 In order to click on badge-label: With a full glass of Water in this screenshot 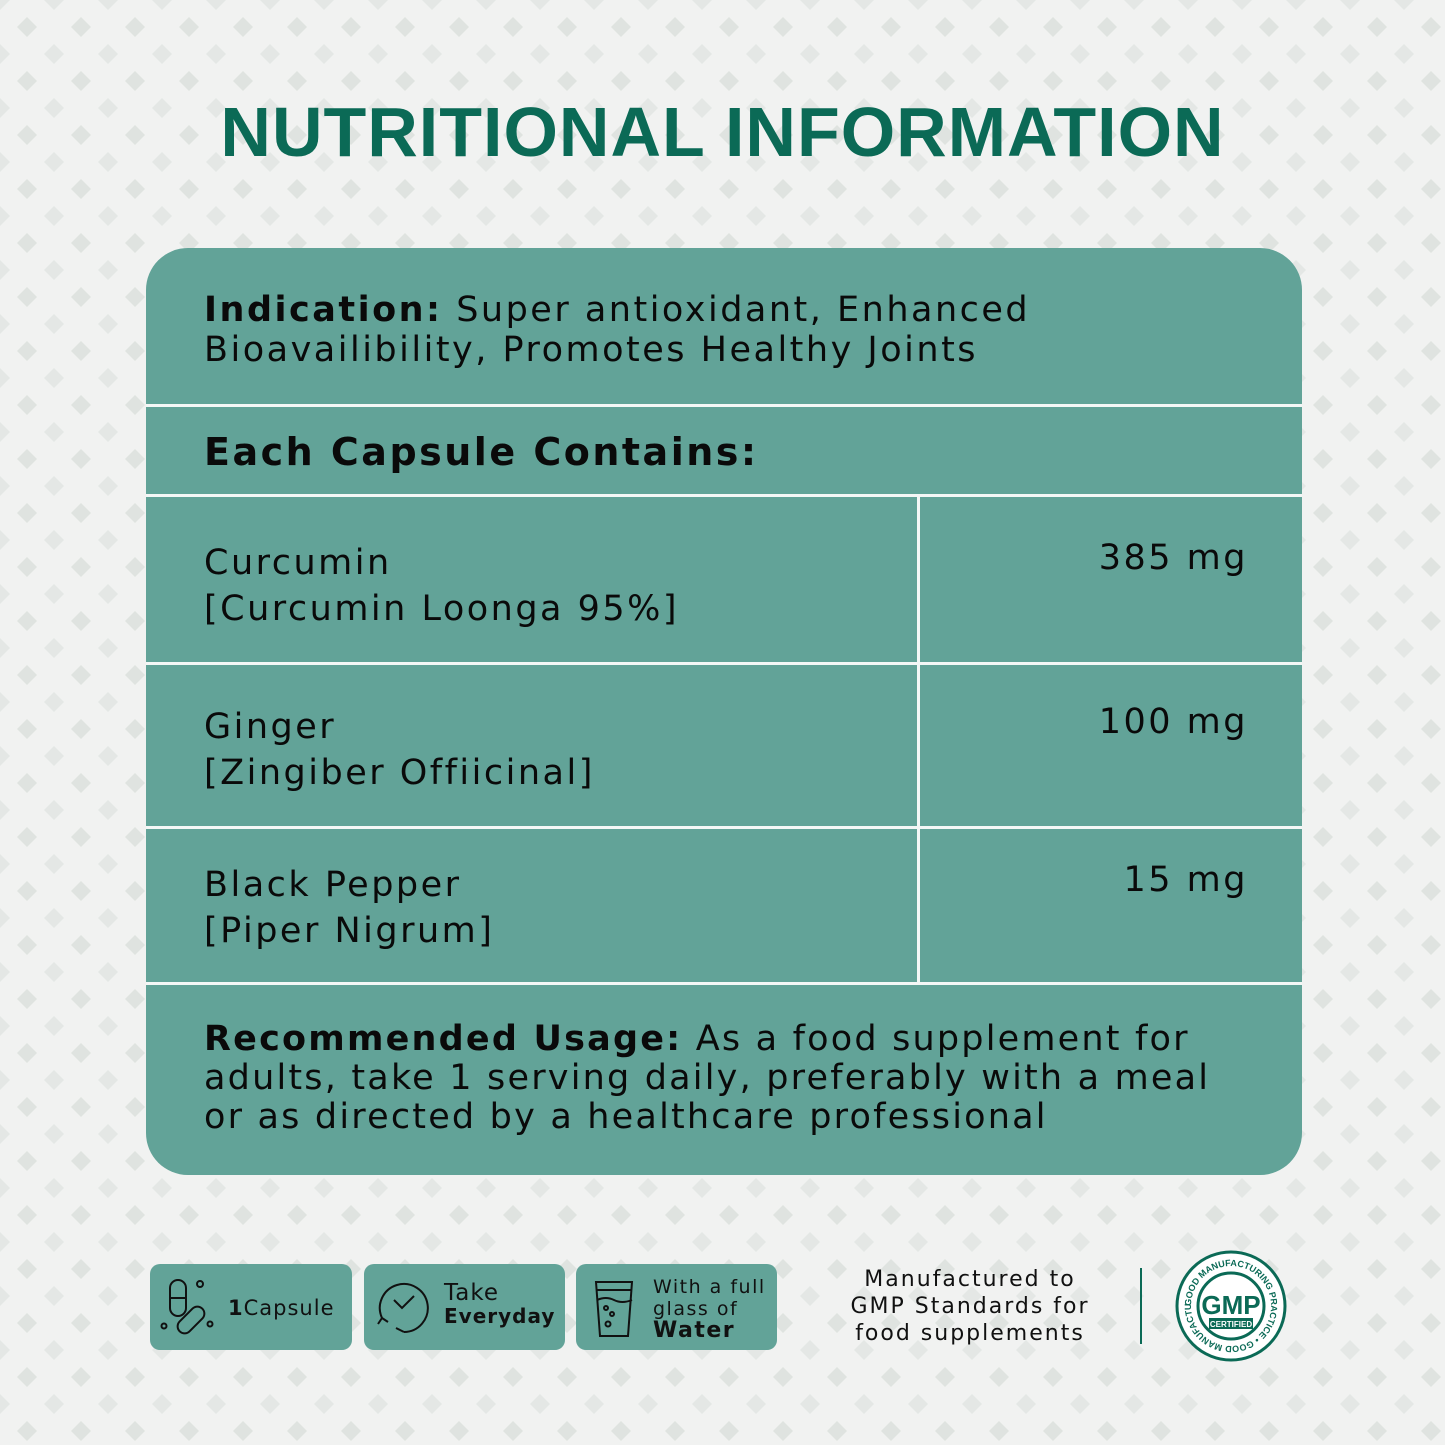, I will do `click(709, 1309)`.